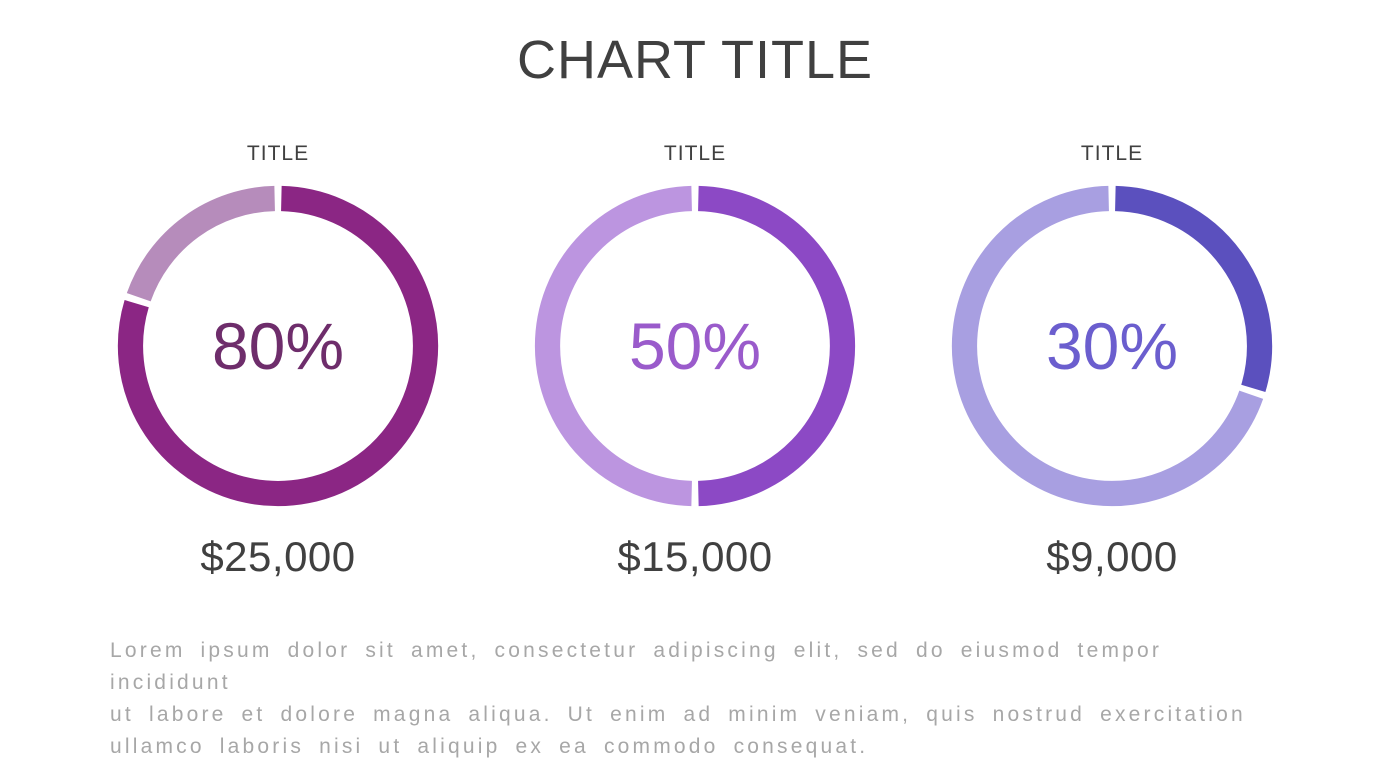 The height and width of the screenshot is (771, 1390). Describe the element at coordinates (1112, 556) in the screenshot. I see `donut-value-label: $9,000` at that location.